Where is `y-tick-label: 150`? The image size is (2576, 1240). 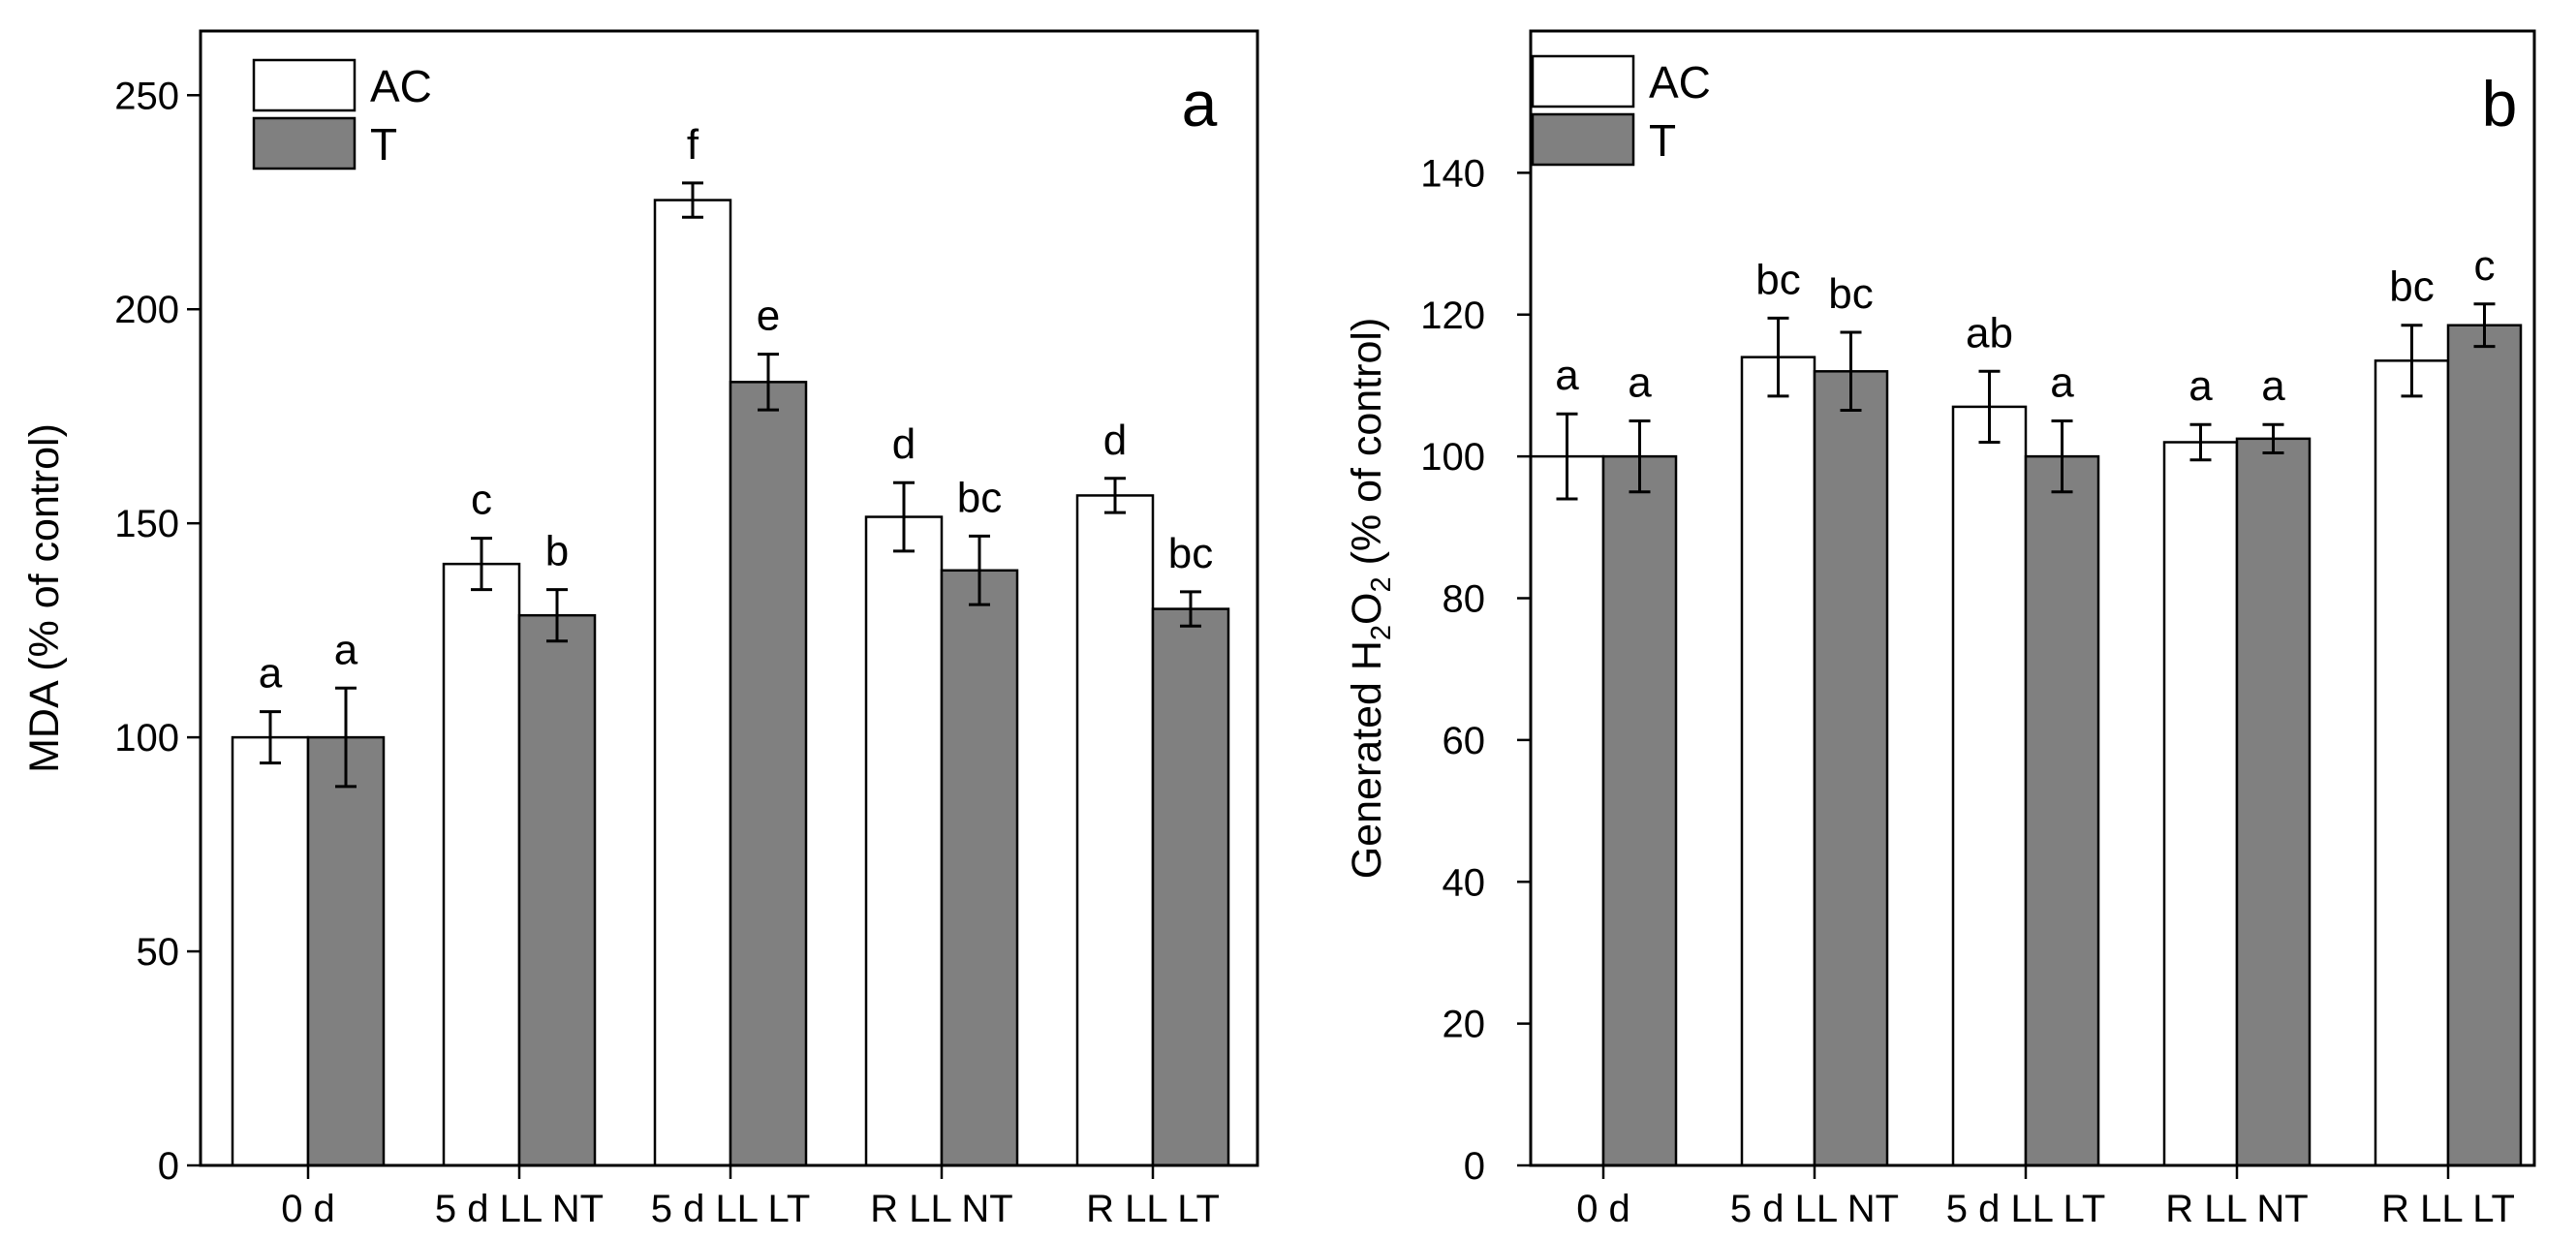 y-tick-label: 150 is located at coordinates (146, 524).